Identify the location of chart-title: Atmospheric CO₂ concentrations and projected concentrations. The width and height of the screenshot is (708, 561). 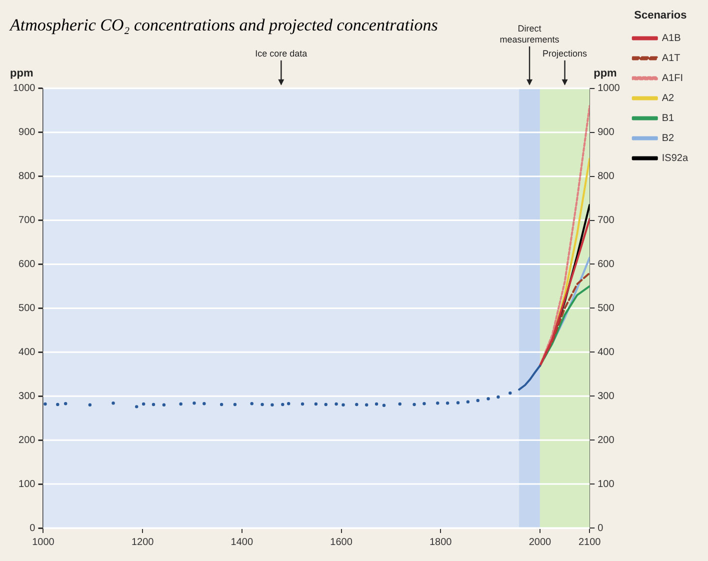
(223, 25).